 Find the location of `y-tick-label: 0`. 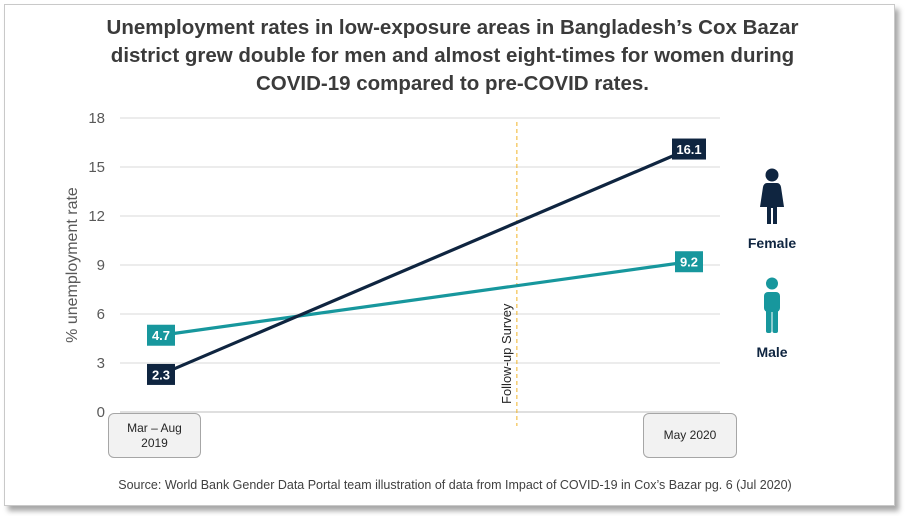

y-tick-label: 0 is located at coordinates (101, 412).